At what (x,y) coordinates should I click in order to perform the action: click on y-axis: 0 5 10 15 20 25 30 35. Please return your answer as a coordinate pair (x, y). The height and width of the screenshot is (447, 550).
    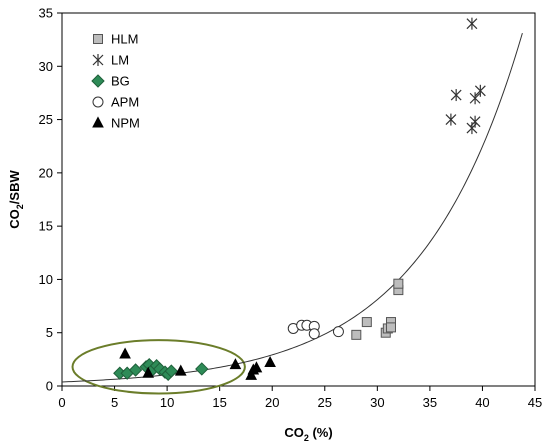
    Looking at the image, I should click on (50, 200).